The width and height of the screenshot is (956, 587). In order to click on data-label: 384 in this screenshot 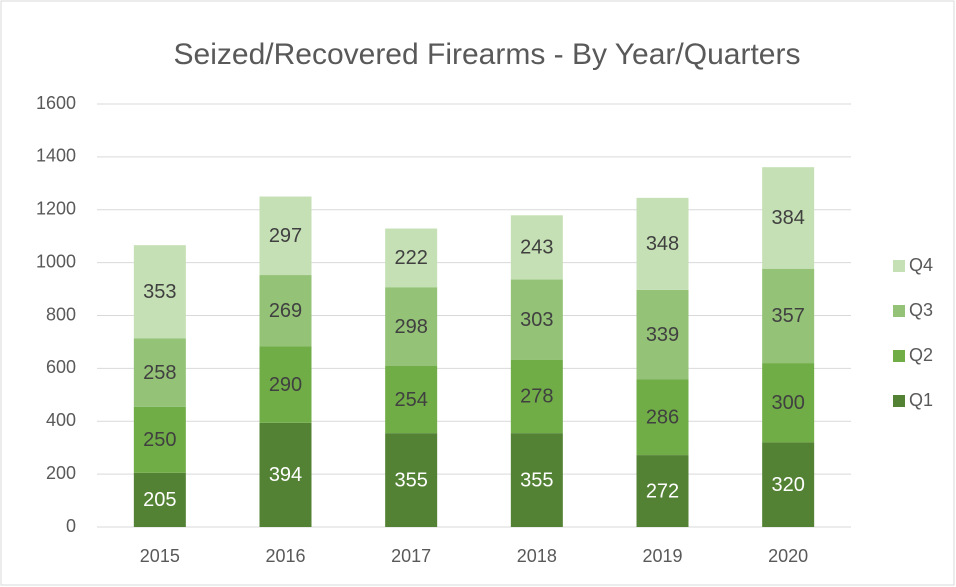, I will do `click(787, 218)`.